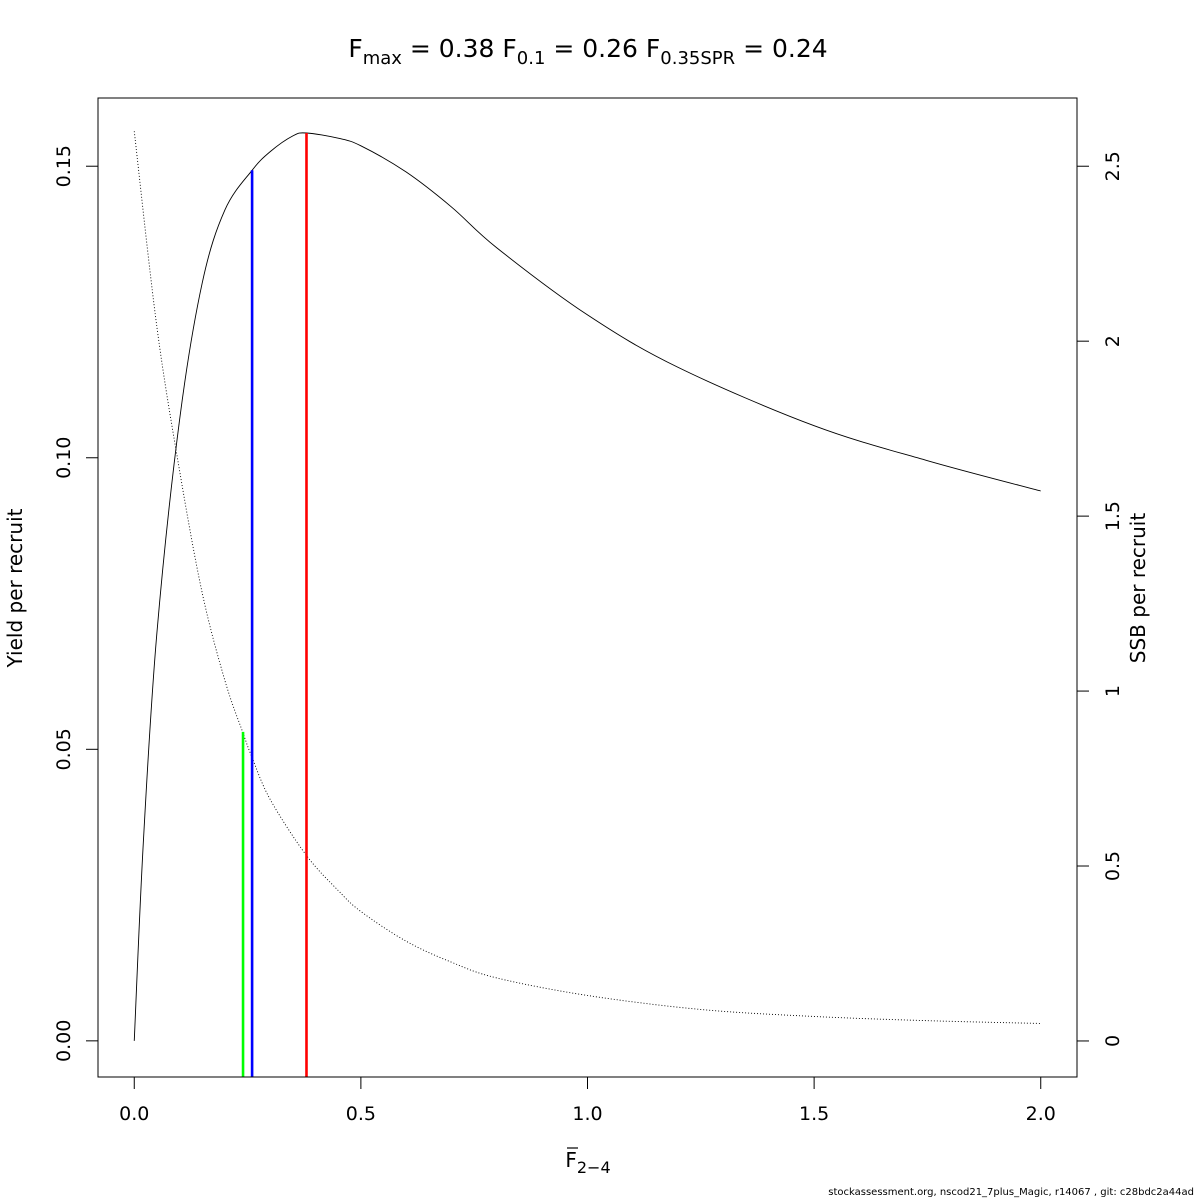 The image size is (1200, 1200). Describe the element at coordinates (587, 1162) in the screenshot. I see `x-axis-label: F2−4` at that location.